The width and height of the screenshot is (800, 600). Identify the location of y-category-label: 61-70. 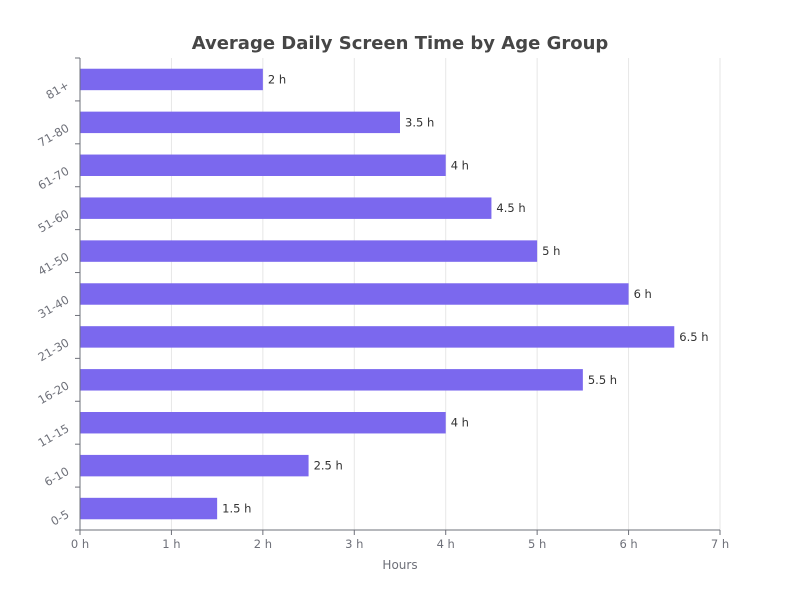
(54, 178).